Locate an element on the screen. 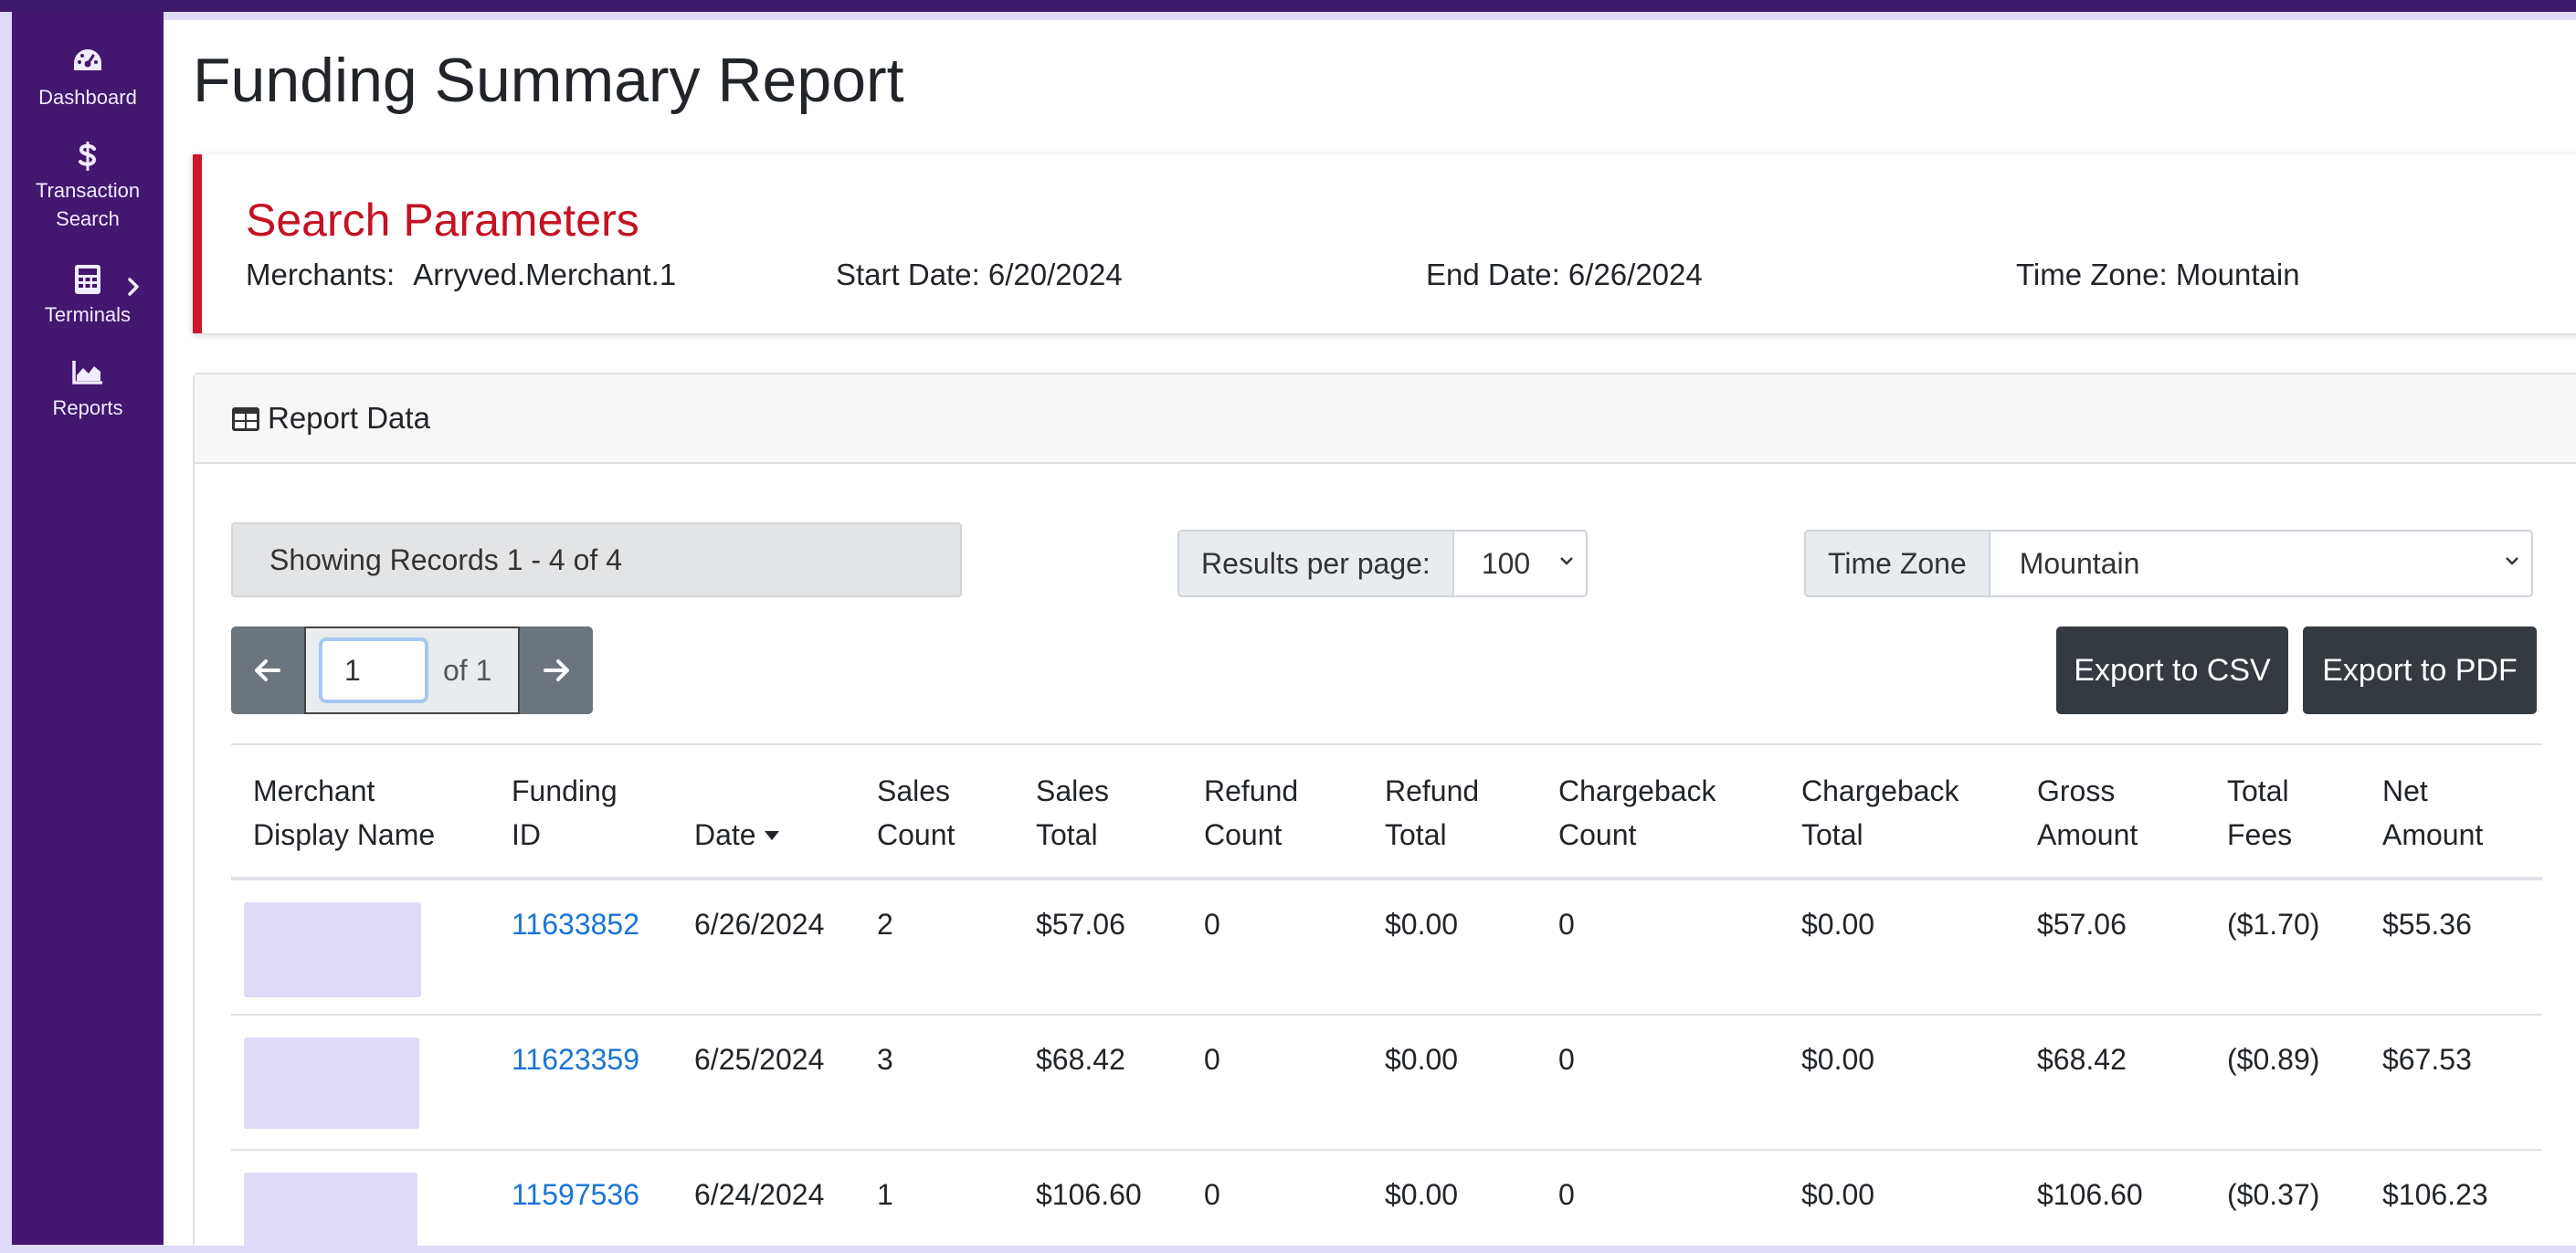 The image size is (2576, 1253). col-header-net-amount: Net Amount is located at coordinates (2451, 811).